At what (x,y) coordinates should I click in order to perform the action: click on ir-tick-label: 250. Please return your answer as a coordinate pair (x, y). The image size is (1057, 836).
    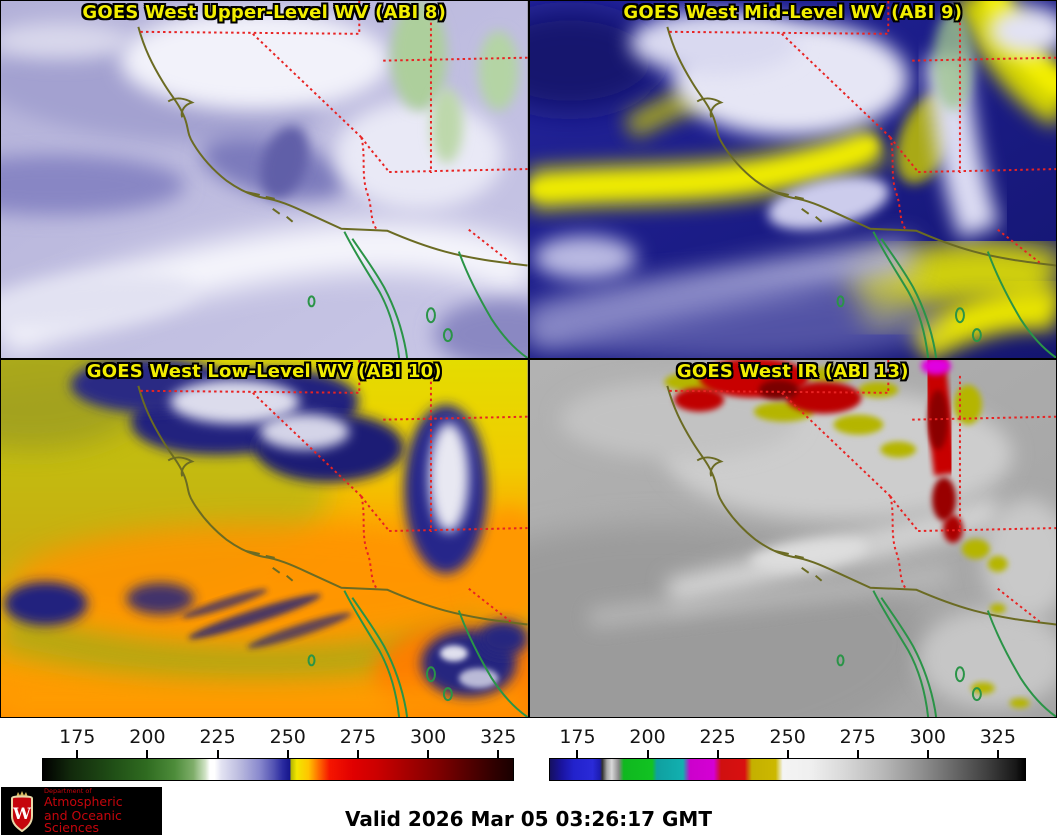
    Looking at the image, I should click on (787, 737).